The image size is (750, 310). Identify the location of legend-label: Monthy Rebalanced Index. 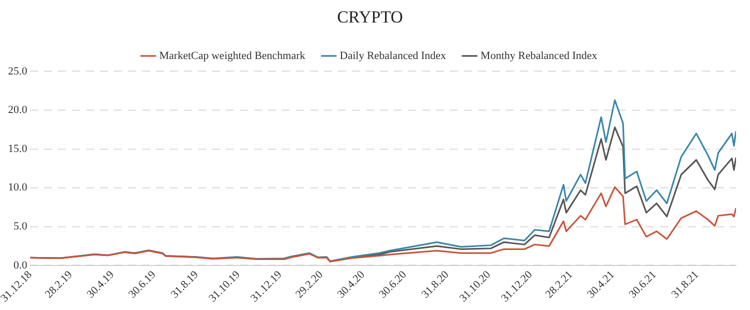
(539, 56).